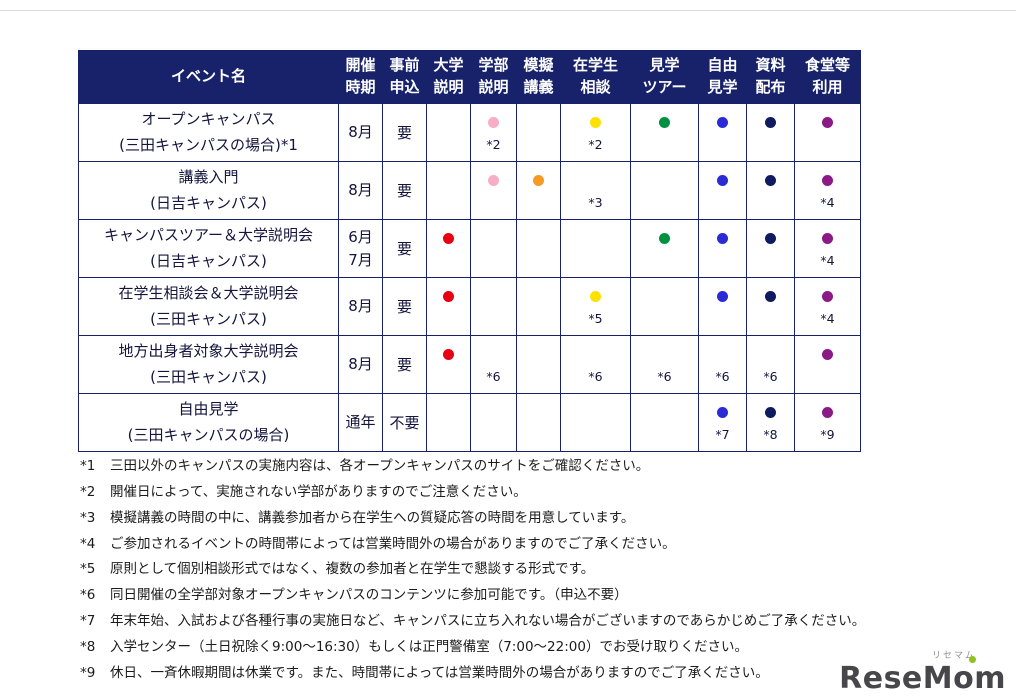 The image size is (1016, 700). I want to click on footnote-marker: *1, so click(88, 466).